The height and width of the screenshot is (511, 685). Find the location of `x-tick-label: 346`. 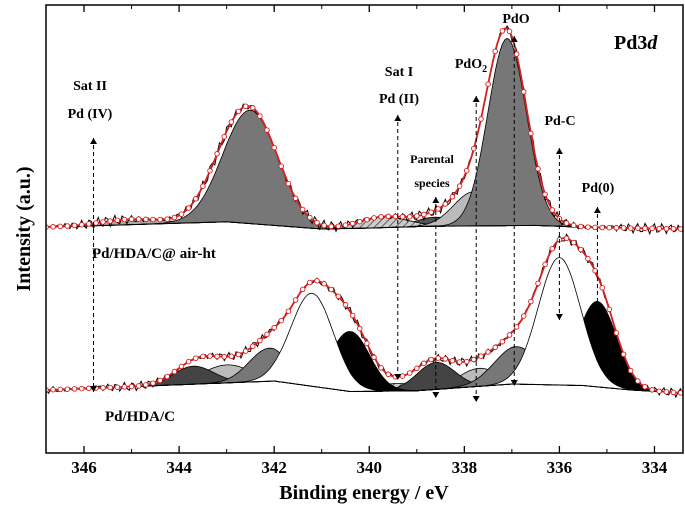

x-tick-label: 346 is located at coordinates (84, 467).